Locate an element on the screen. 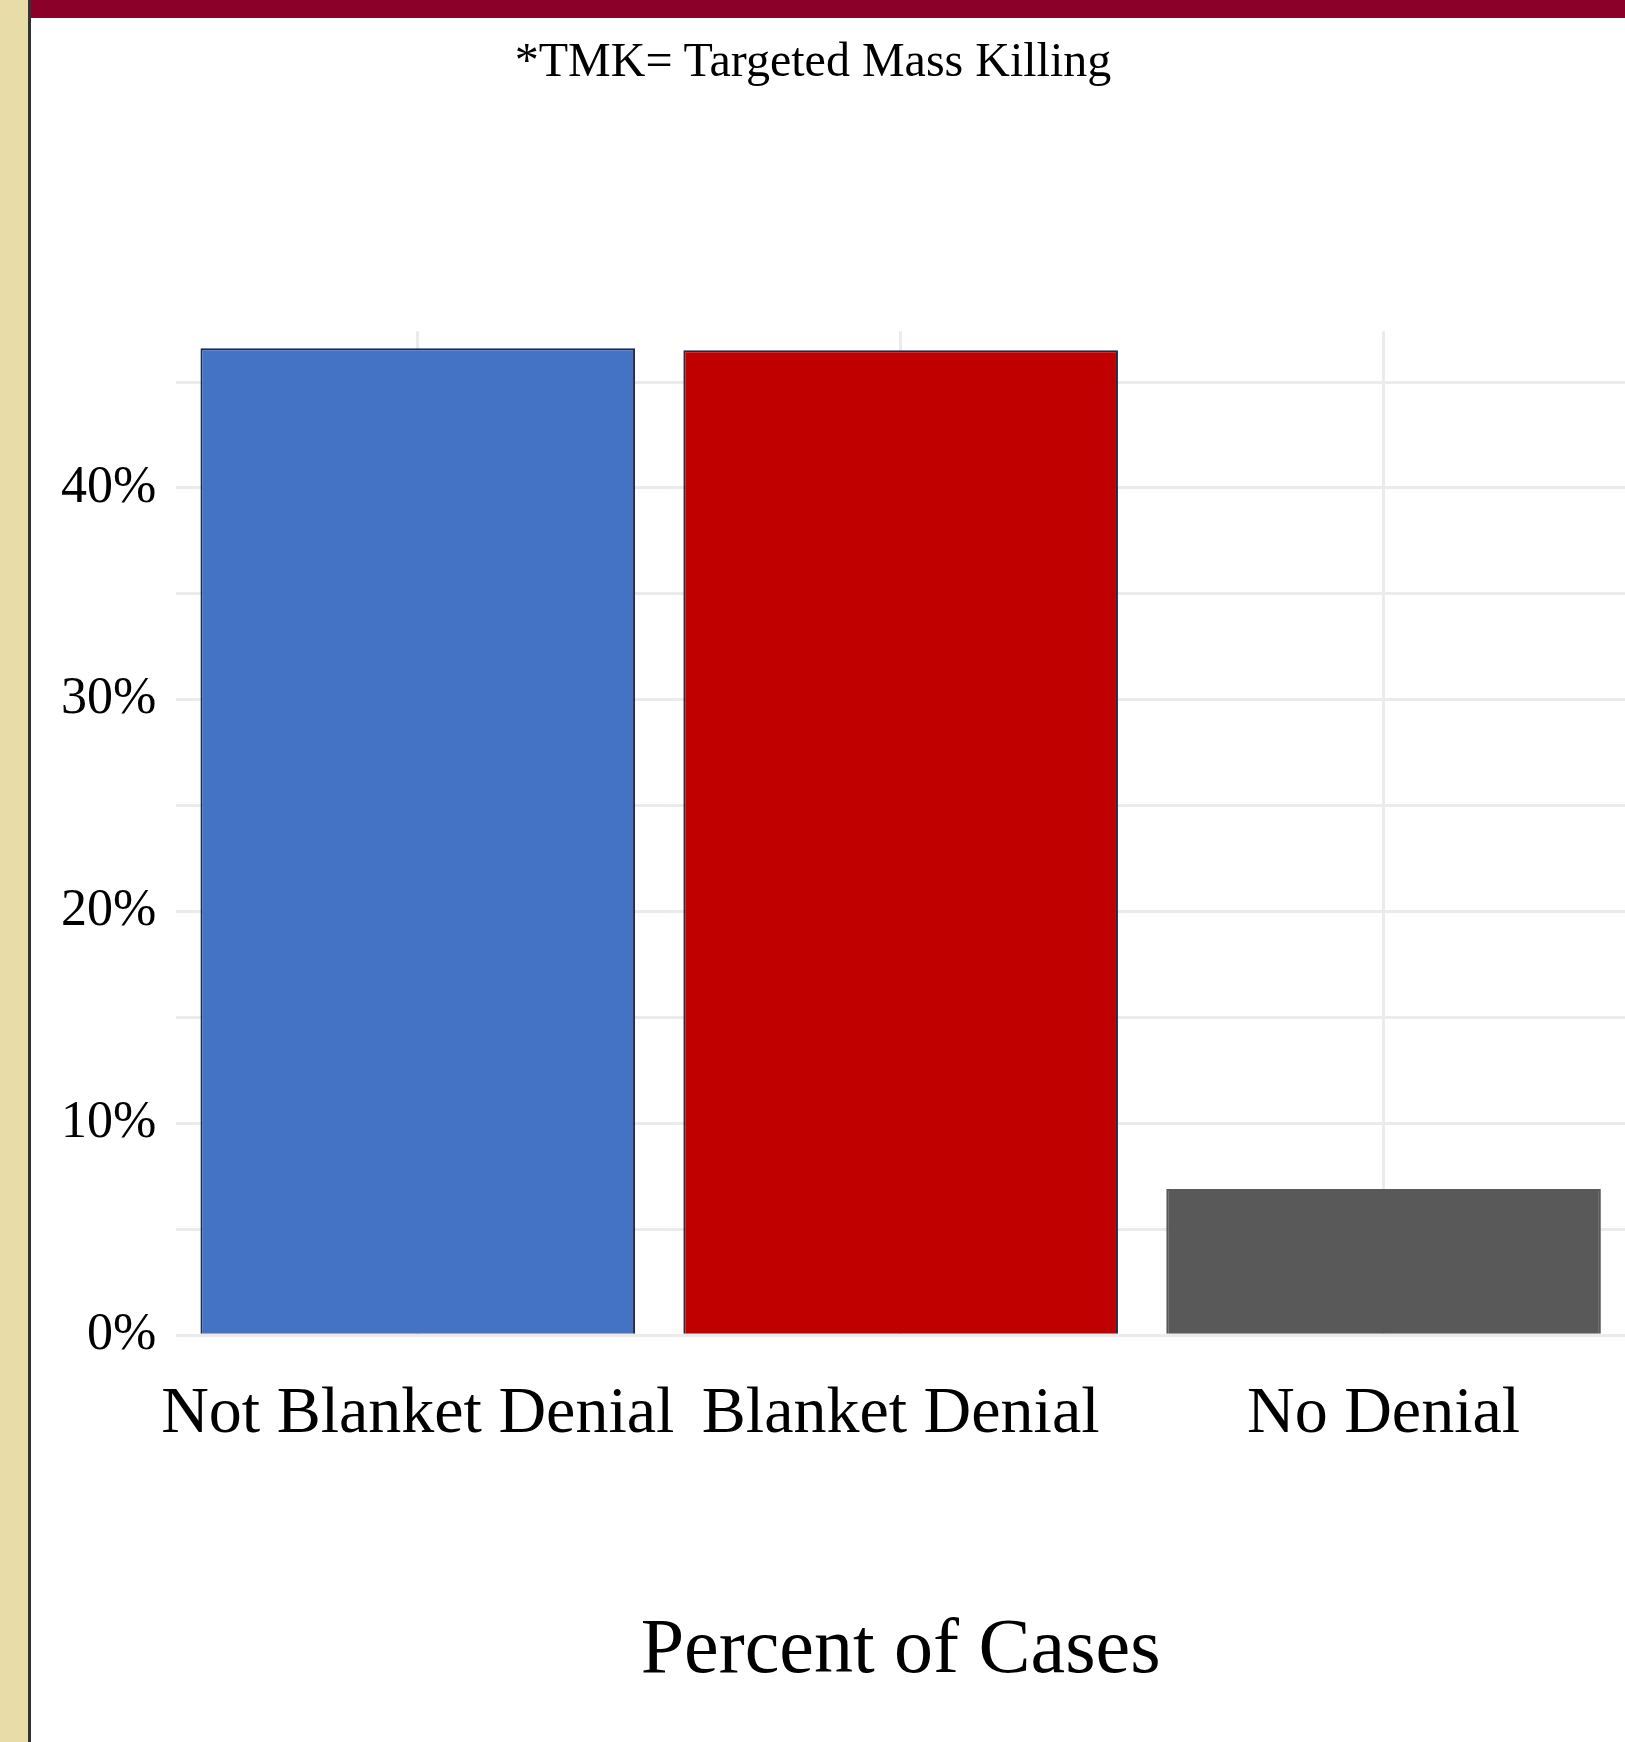  y-tick-label: 10% is located at coordinates (108, 1120).